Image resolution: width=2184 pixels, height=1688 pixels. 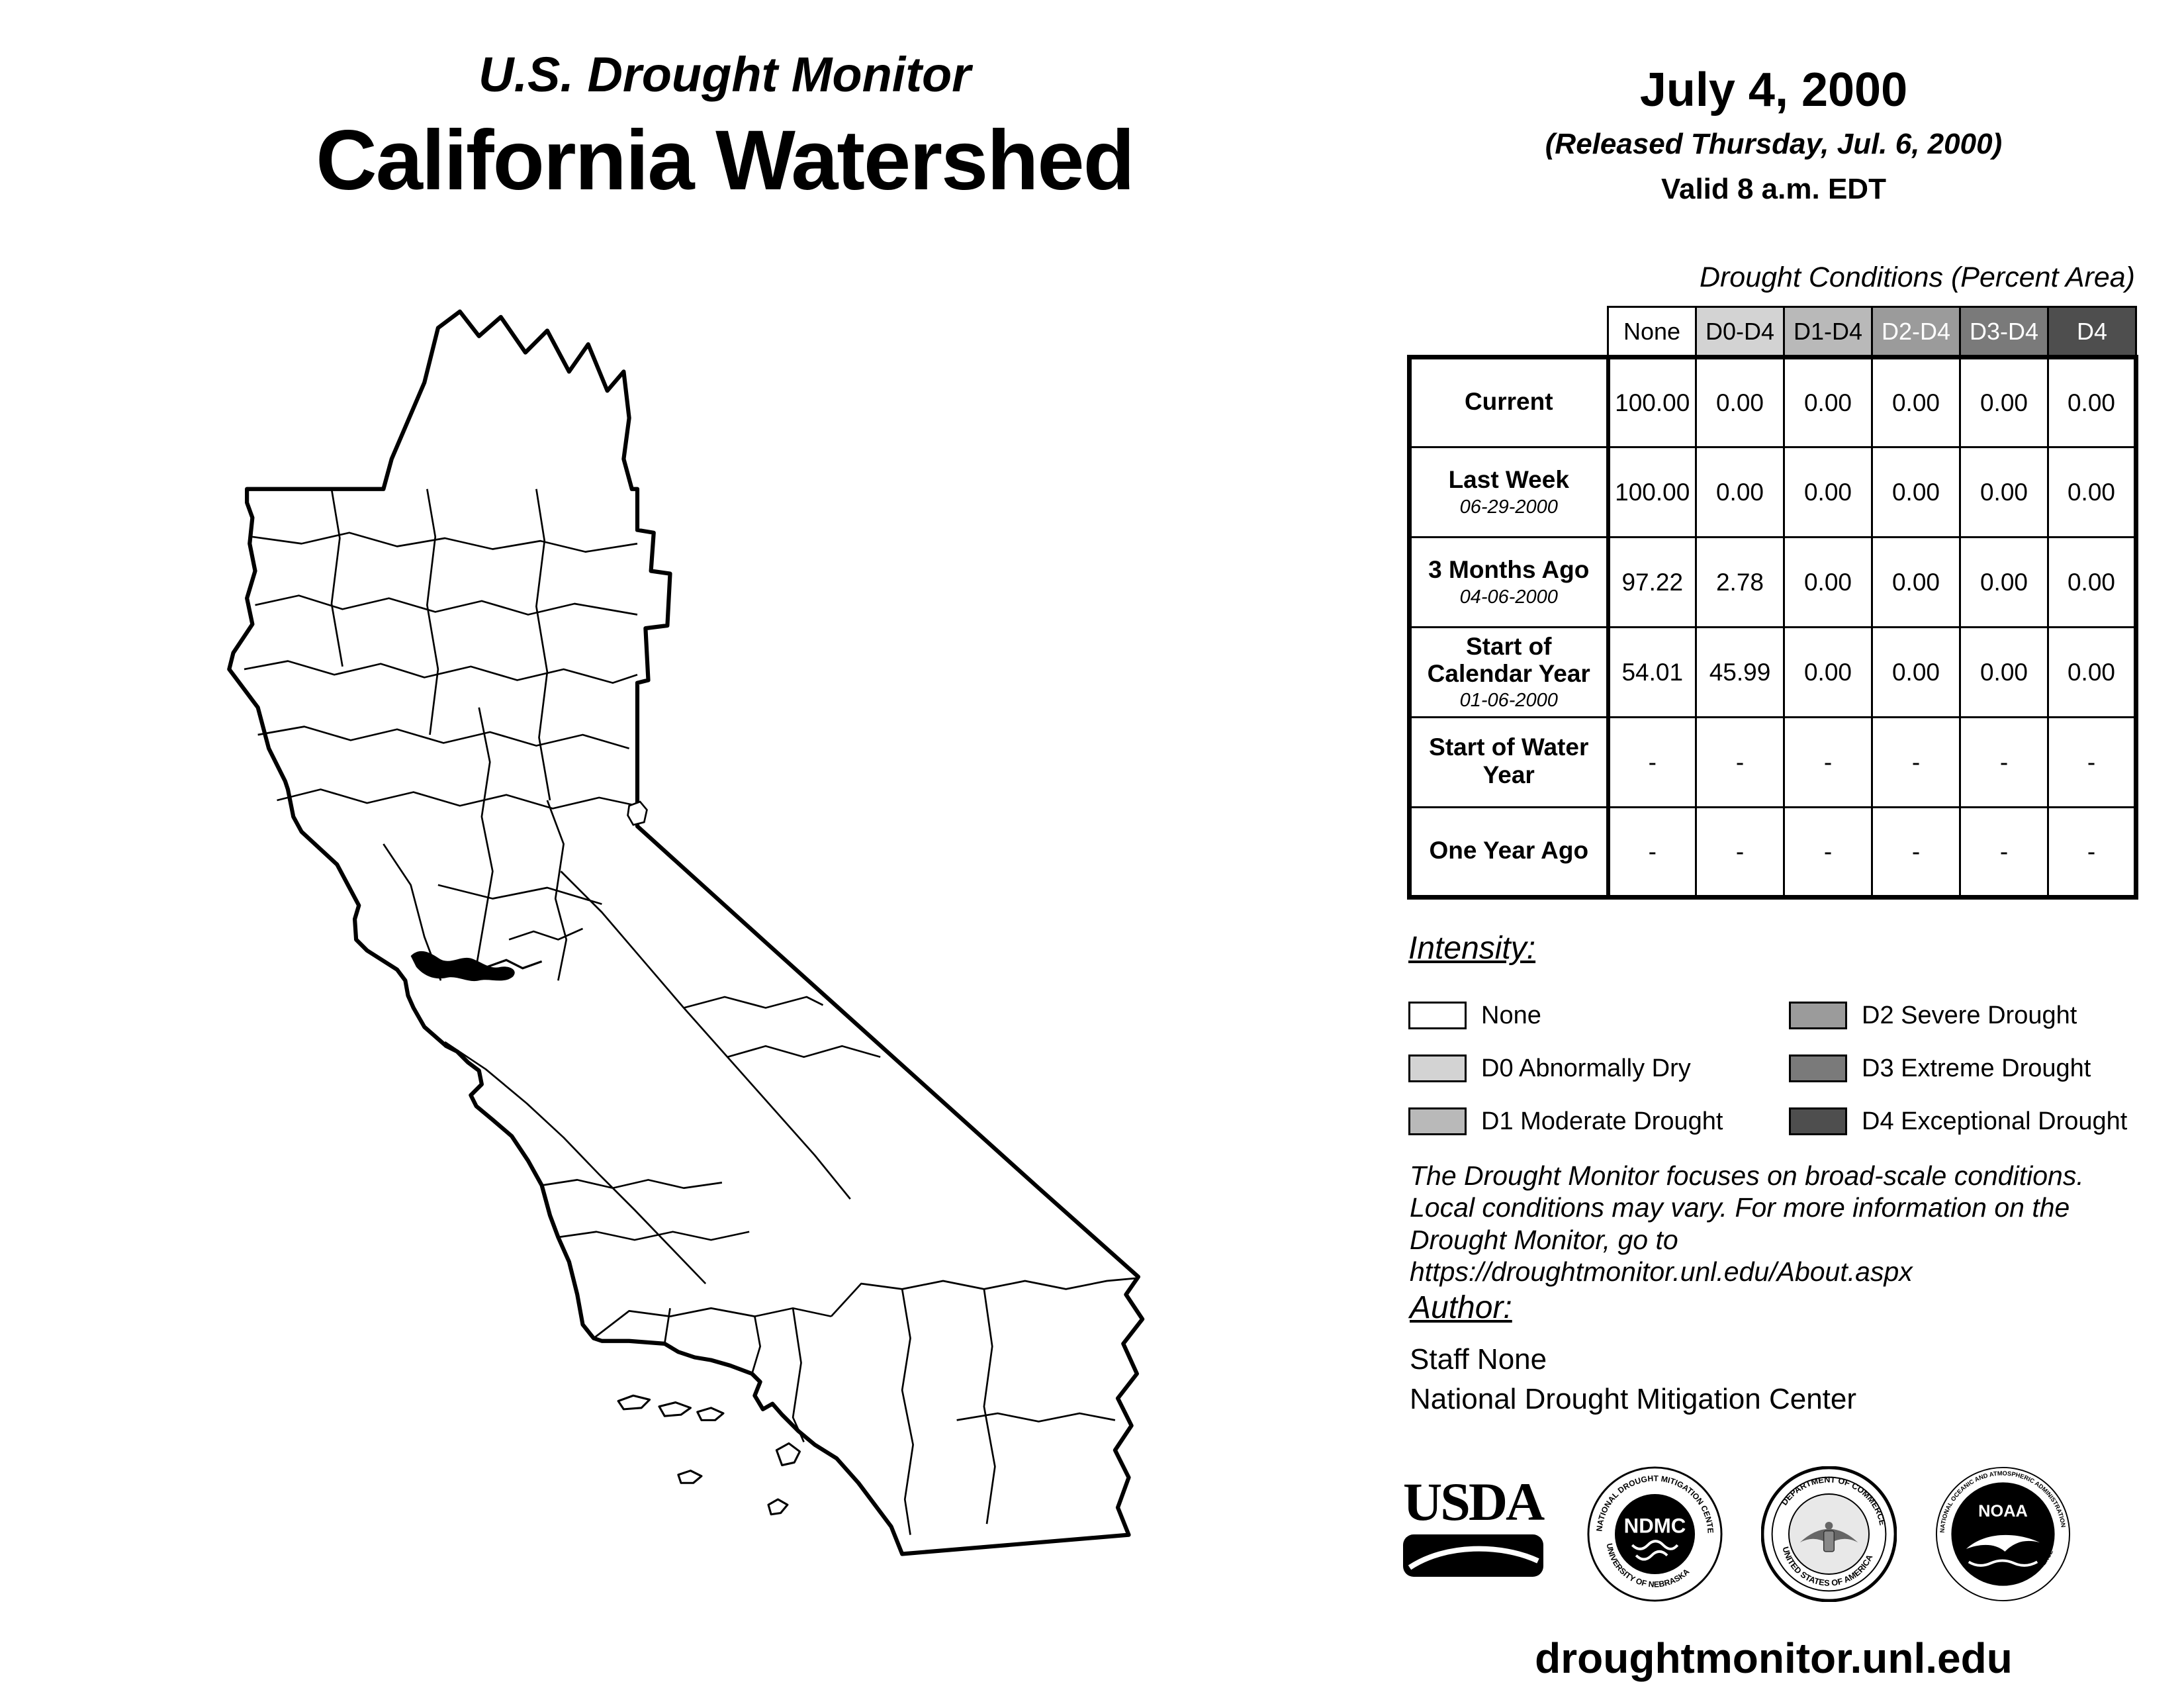 What do you see at coordinates (1602, 1121) in the screenshot?
I see `legend-label: D1 Moderate Drought` at bounding box center [1602, 1121].